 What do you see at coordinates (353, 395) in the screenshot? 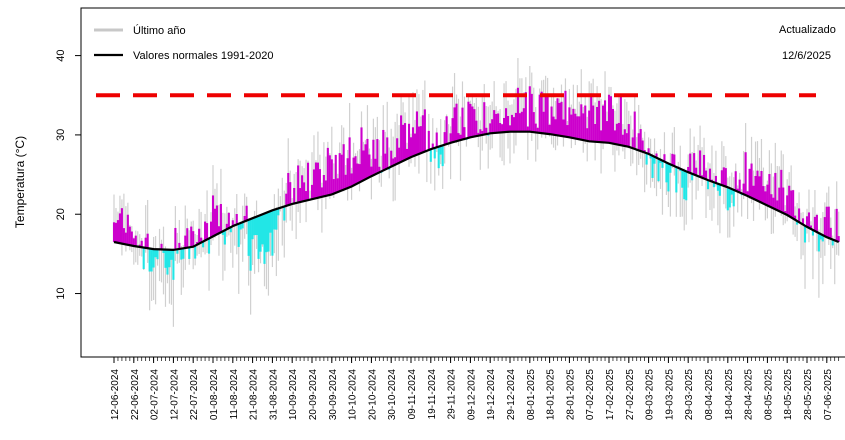
I see `x-tick-label: 10-10-2024` at bounding box center [353, 395].